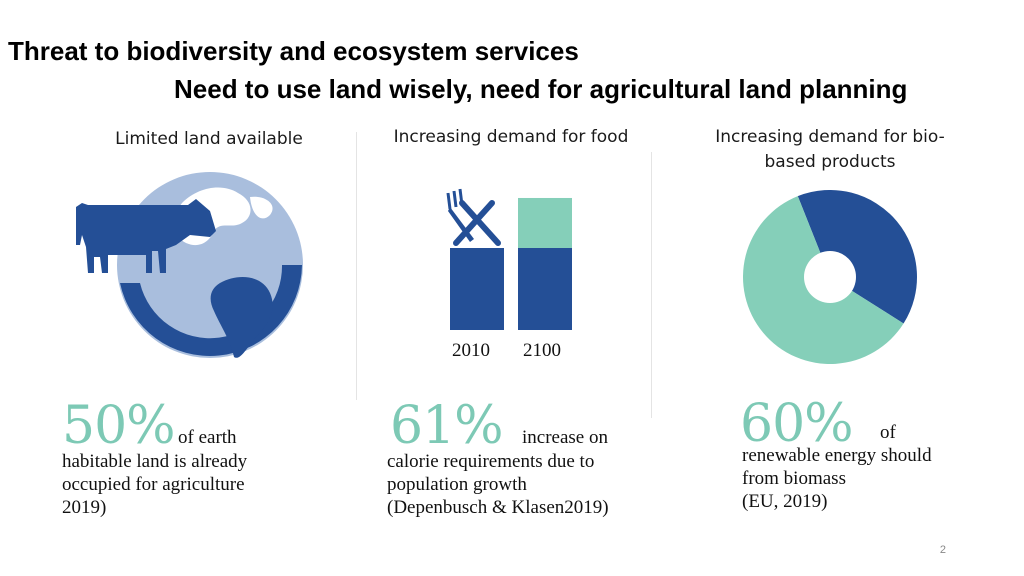 The width and height of the screenshot is (1024, 576). Describe the element at coordinates (785, 501) in the screenshot. I see `stat-line: (EU, 2019)` at that location.